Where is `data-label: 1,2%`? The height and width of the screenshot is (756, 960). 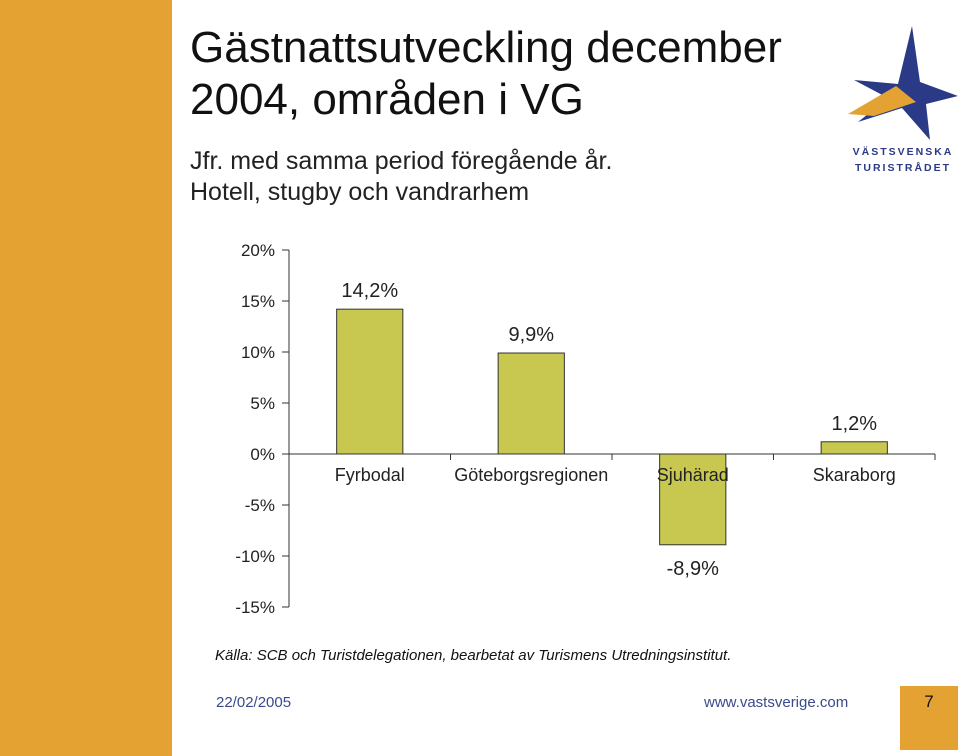
data-label: 1,2% is located at coordinates (854, 424).